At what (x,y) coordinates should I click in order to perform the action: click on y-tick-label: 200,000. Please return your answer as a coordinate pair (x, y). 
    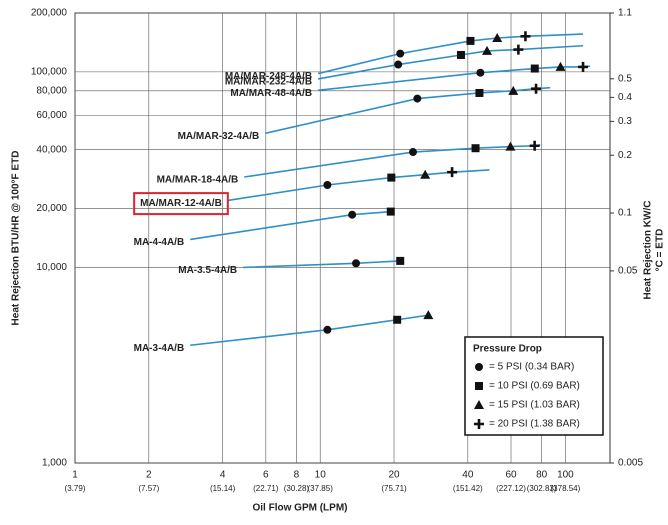
    Looking at the image, I should click on (49, 13).